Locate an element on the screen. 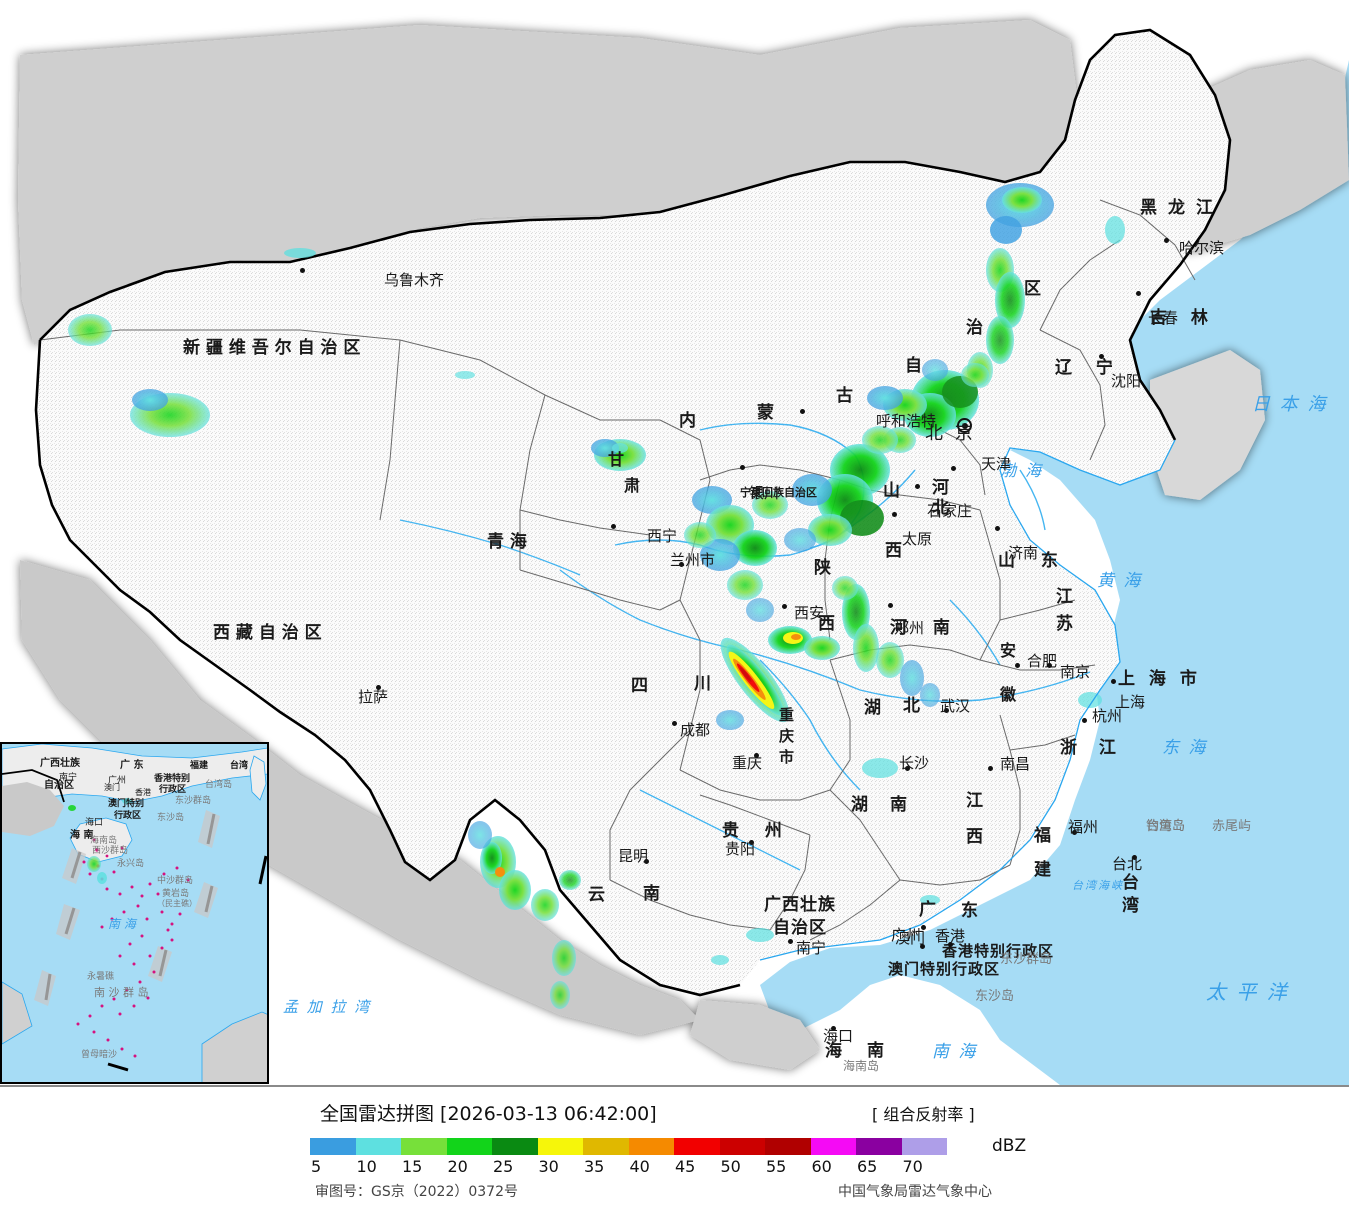 The height and width of the screenshot is (1208, 1349). colorbar-tick-5: 5 is located at coordinates (316, 1166).